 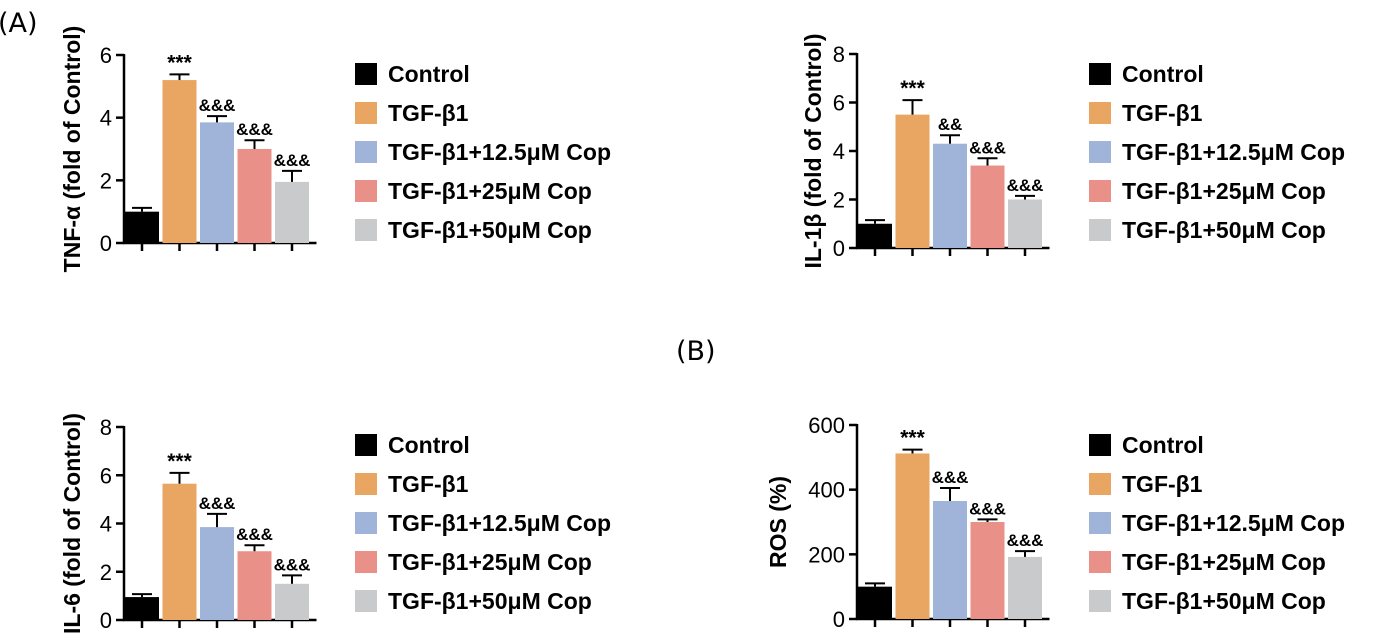 I want to click on y-tick-label: 400, so click(x=826, y=490).